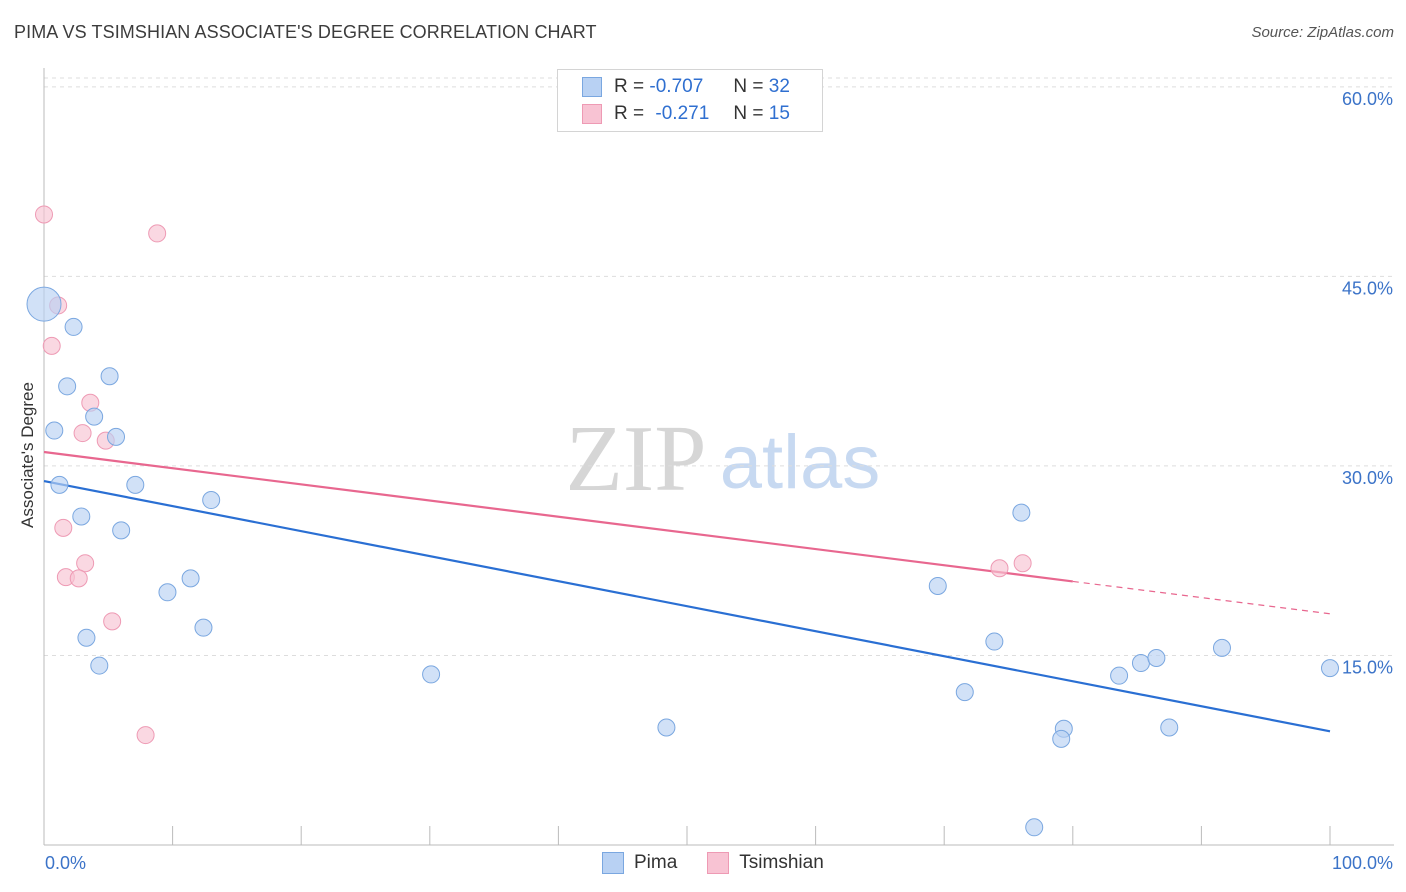 This screenshot has width=1406, height=892. What do you see at coordinates (636, 459) in the screenshot?
I see `watermark-zip: ZIP` at bounding box center [636, 459].